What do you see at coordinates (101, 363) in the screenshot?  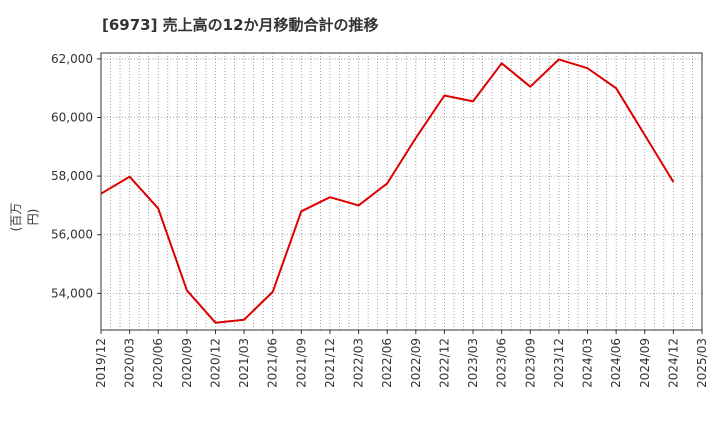 I see `x-tick-label: 2019/12` at bounding box center [101, 363].